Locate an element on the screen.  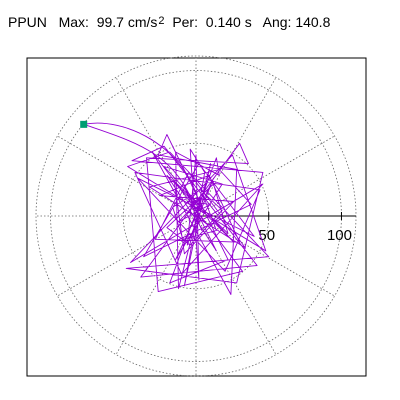
radial-tick-label: 100 is located at coordinates (339, 235).